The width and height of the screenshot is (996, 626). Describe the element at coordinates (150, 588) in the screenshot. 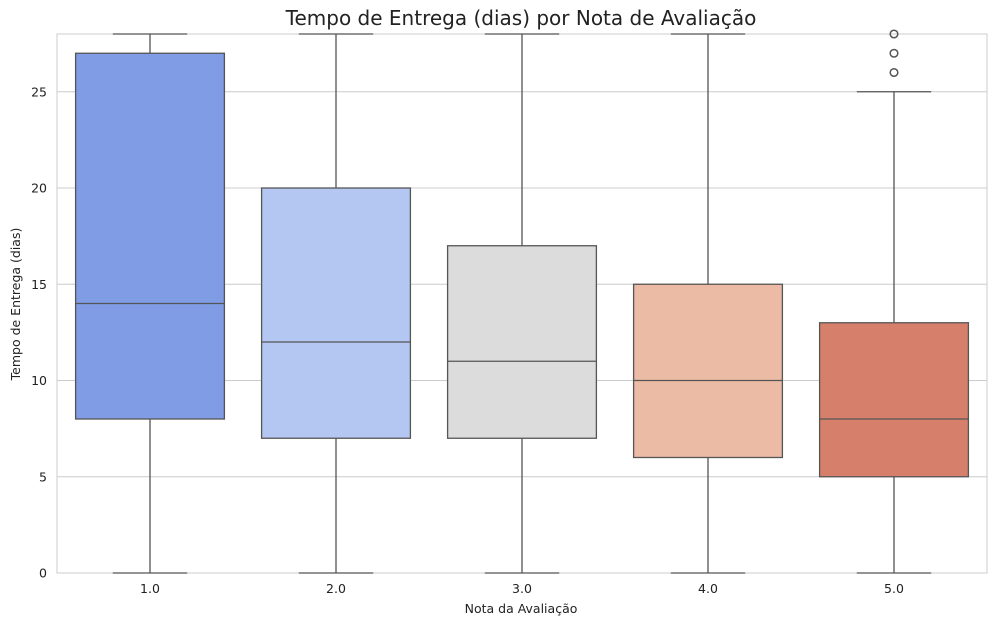

I see `x-tick-label: 1.0` at that location.